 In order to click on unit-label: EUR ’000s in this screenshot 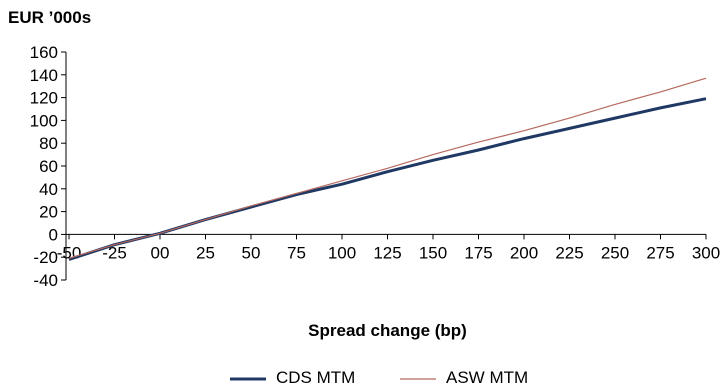, I will do `click(50, 17)`.